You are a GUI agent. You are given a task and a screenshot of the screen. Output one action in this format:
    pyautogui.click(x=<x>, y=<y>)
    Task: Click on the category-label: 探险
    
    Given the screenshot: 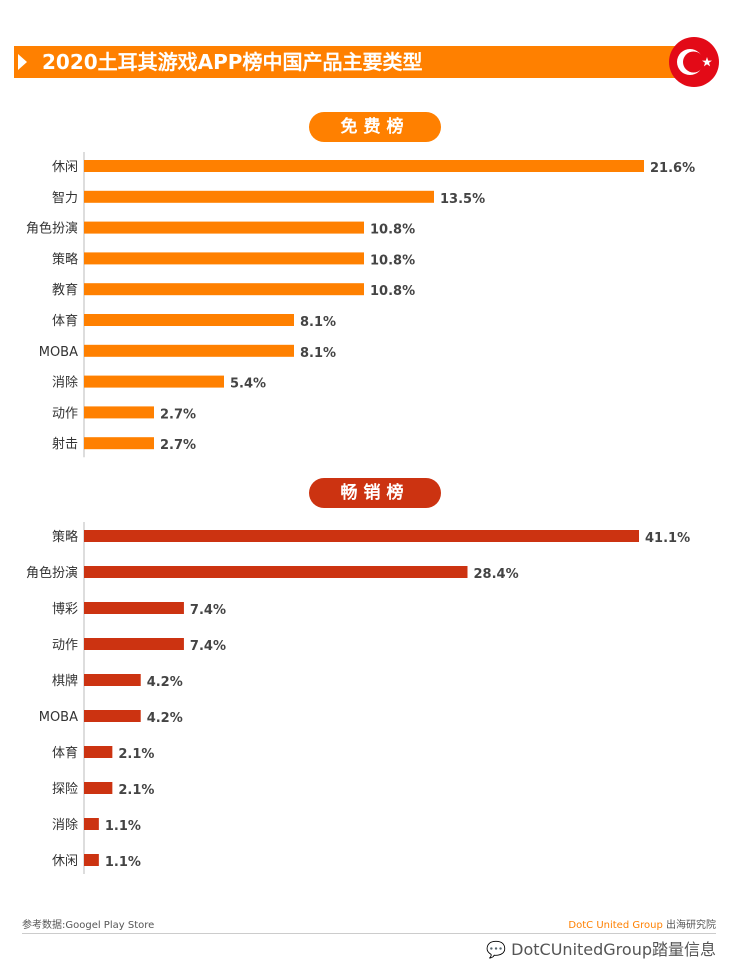 What is the action you would take?
    pyautogui.click(x=65, y=789)
    